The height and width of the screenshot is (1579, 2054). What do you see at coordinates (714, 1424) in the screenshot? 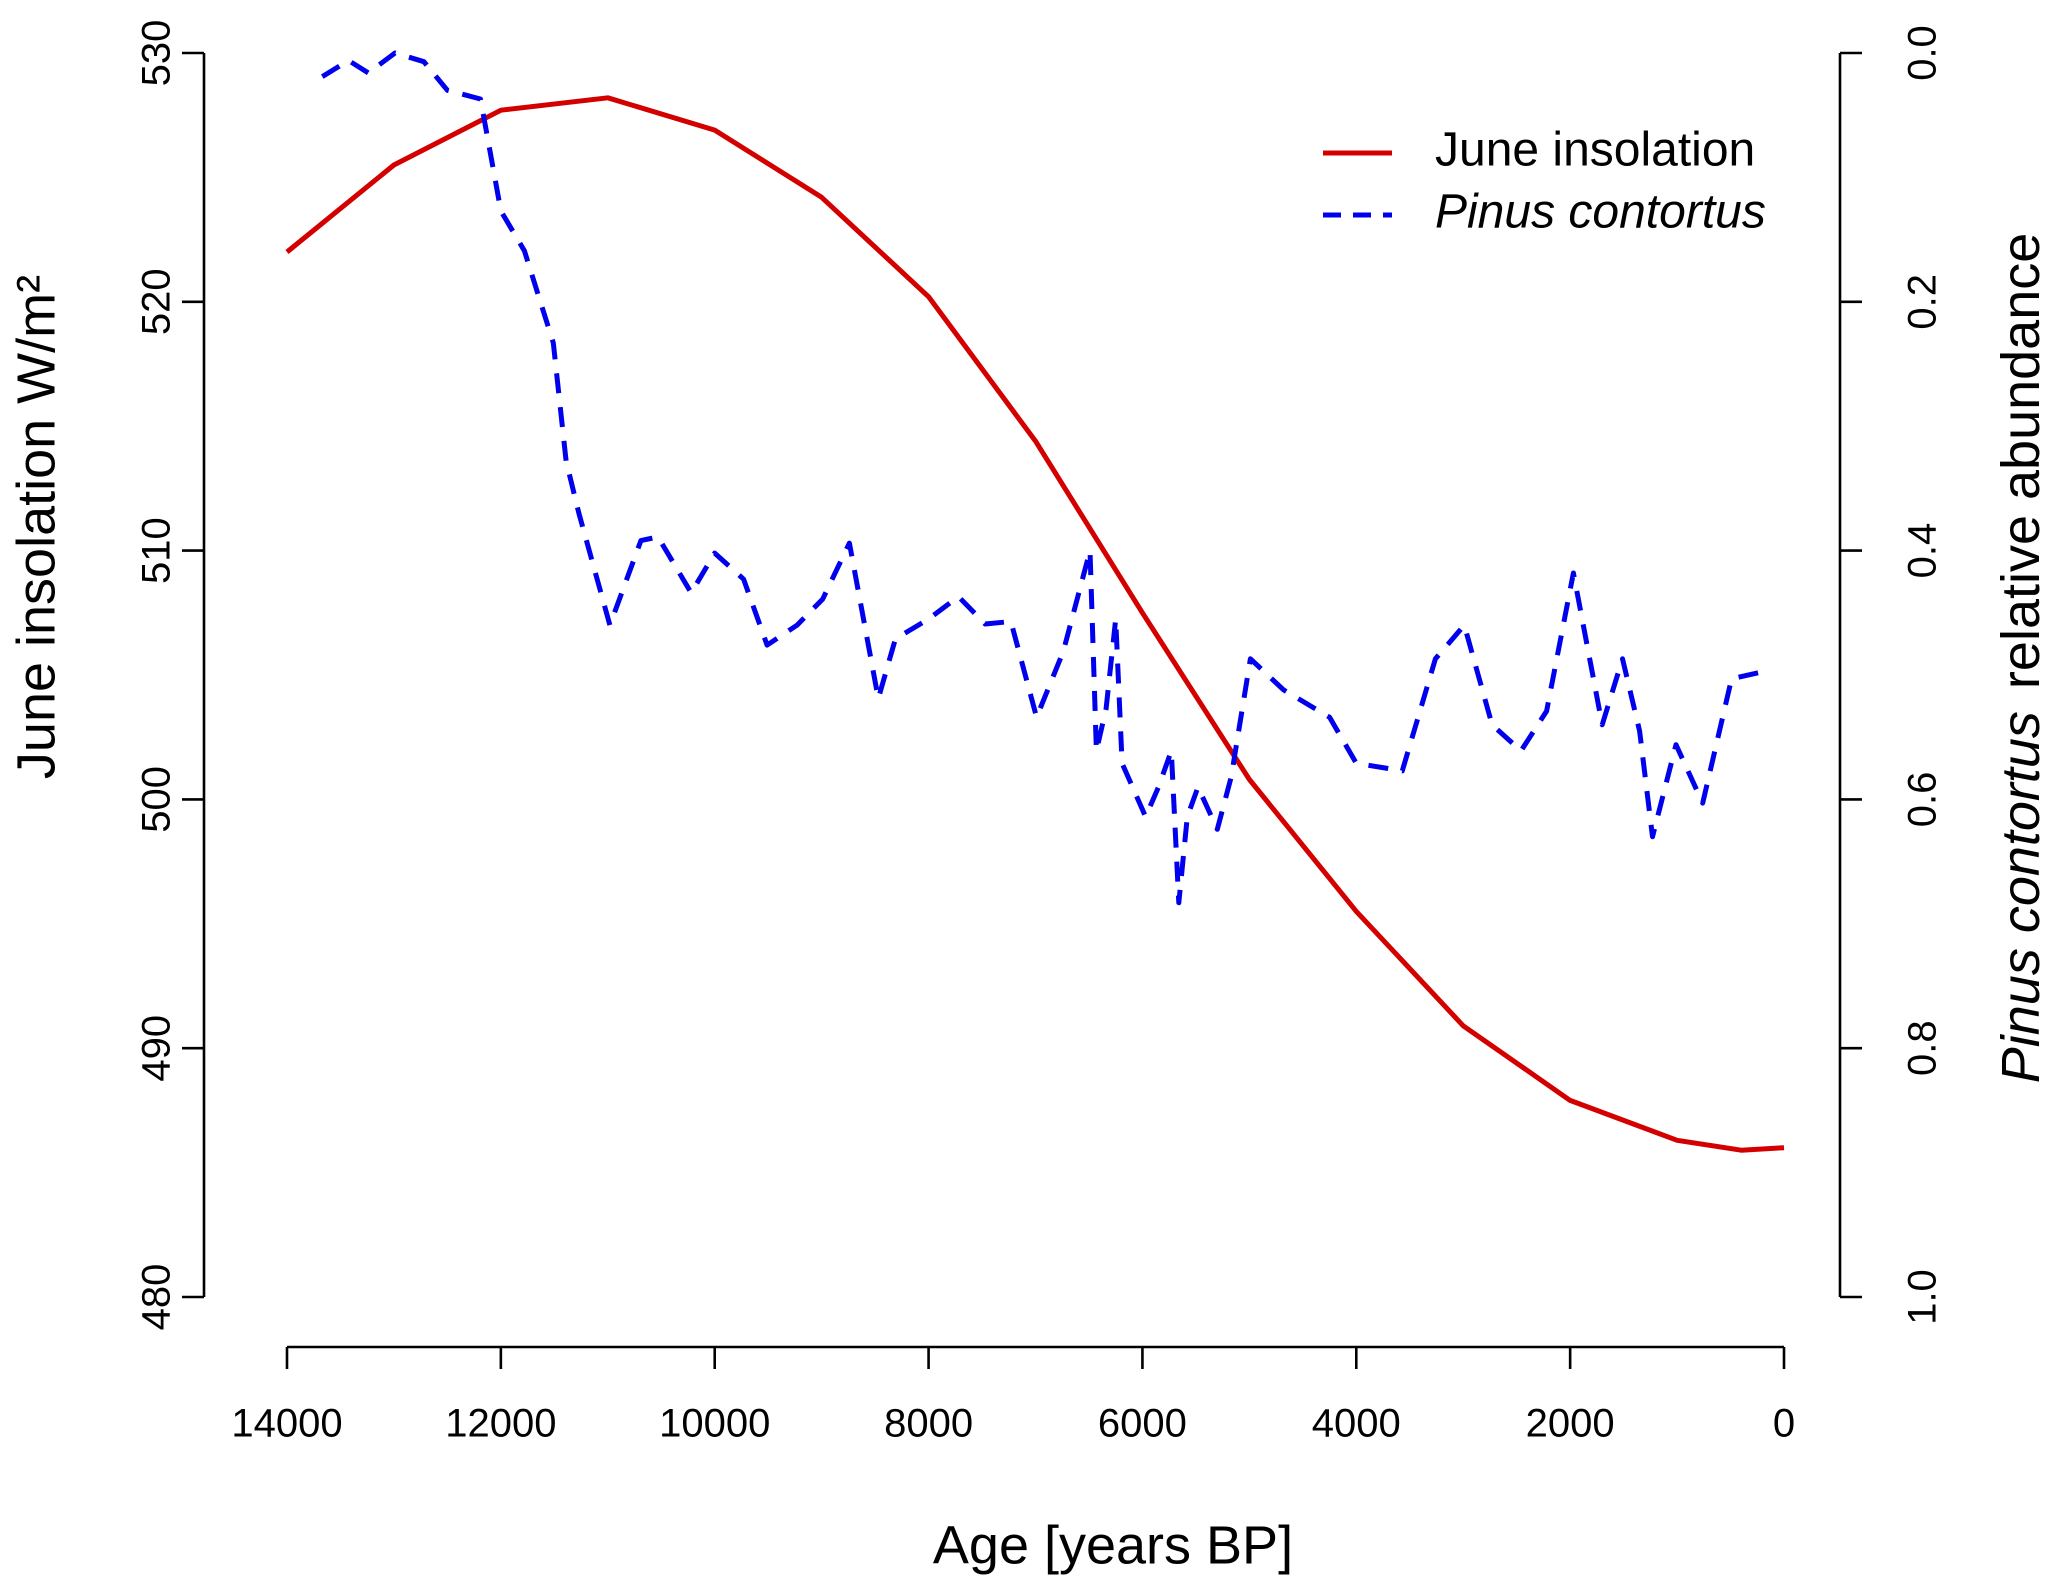
I see `x-tick-label: 10000` at bounding box center [714, 1424].